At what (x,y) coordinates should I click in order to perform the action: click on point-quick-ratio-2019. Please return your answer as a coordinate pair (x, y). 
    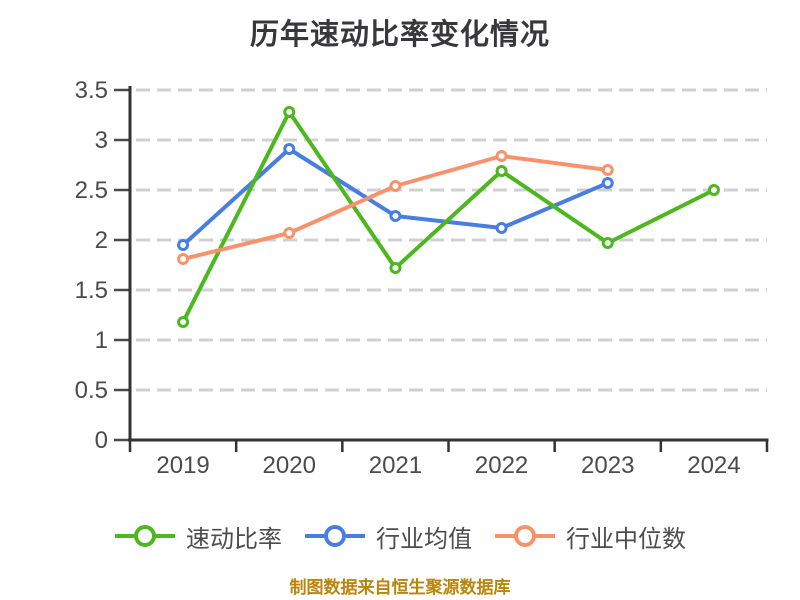
    Looking at the image, I should click on (183, 322).